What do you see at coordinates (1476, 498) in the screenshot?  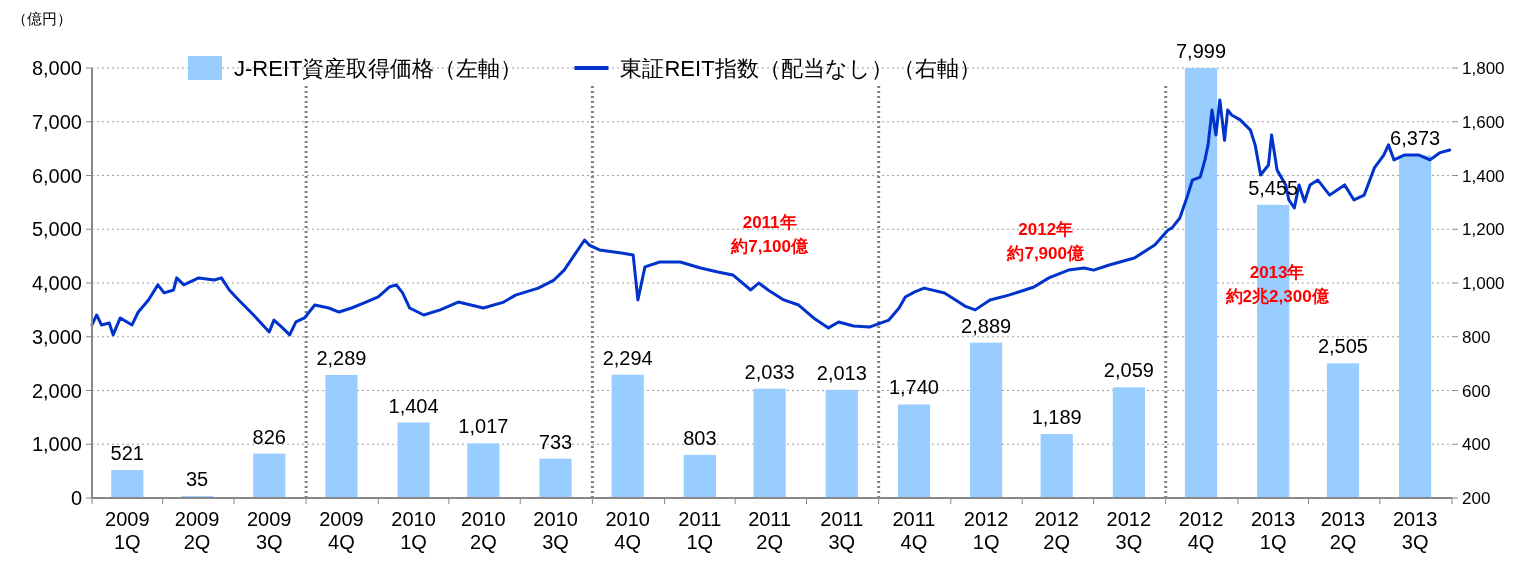 I see `y2-tick-label: 200` at bounding box center [1476, 498].